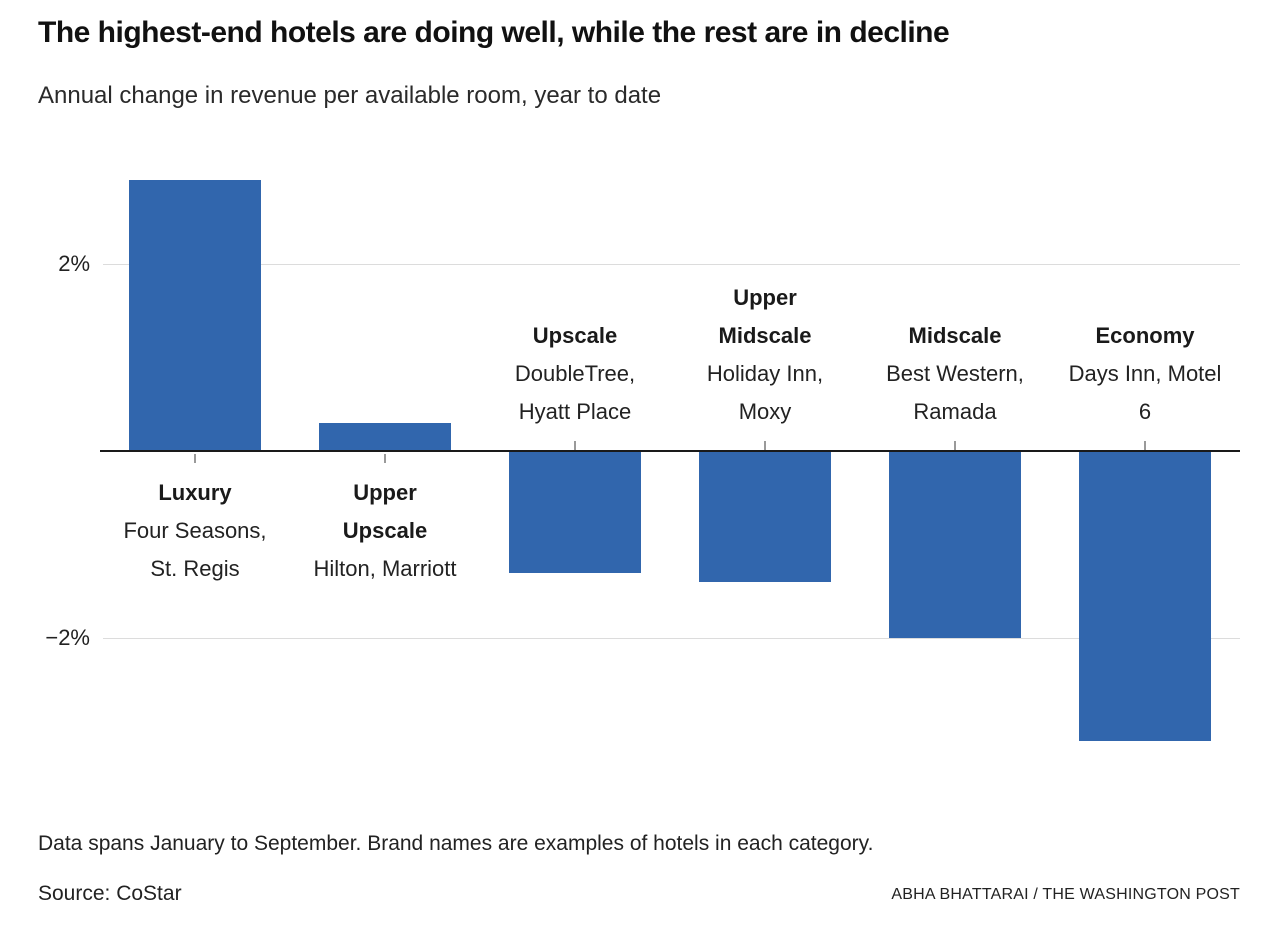 The height and width of the screenshot is (937, 1280). Describe the element at coordinates (1065, 894) in the screenshot. I see `byline-credit: ABHA BHATTARAI / THE WASHINGTON POST` at that location.